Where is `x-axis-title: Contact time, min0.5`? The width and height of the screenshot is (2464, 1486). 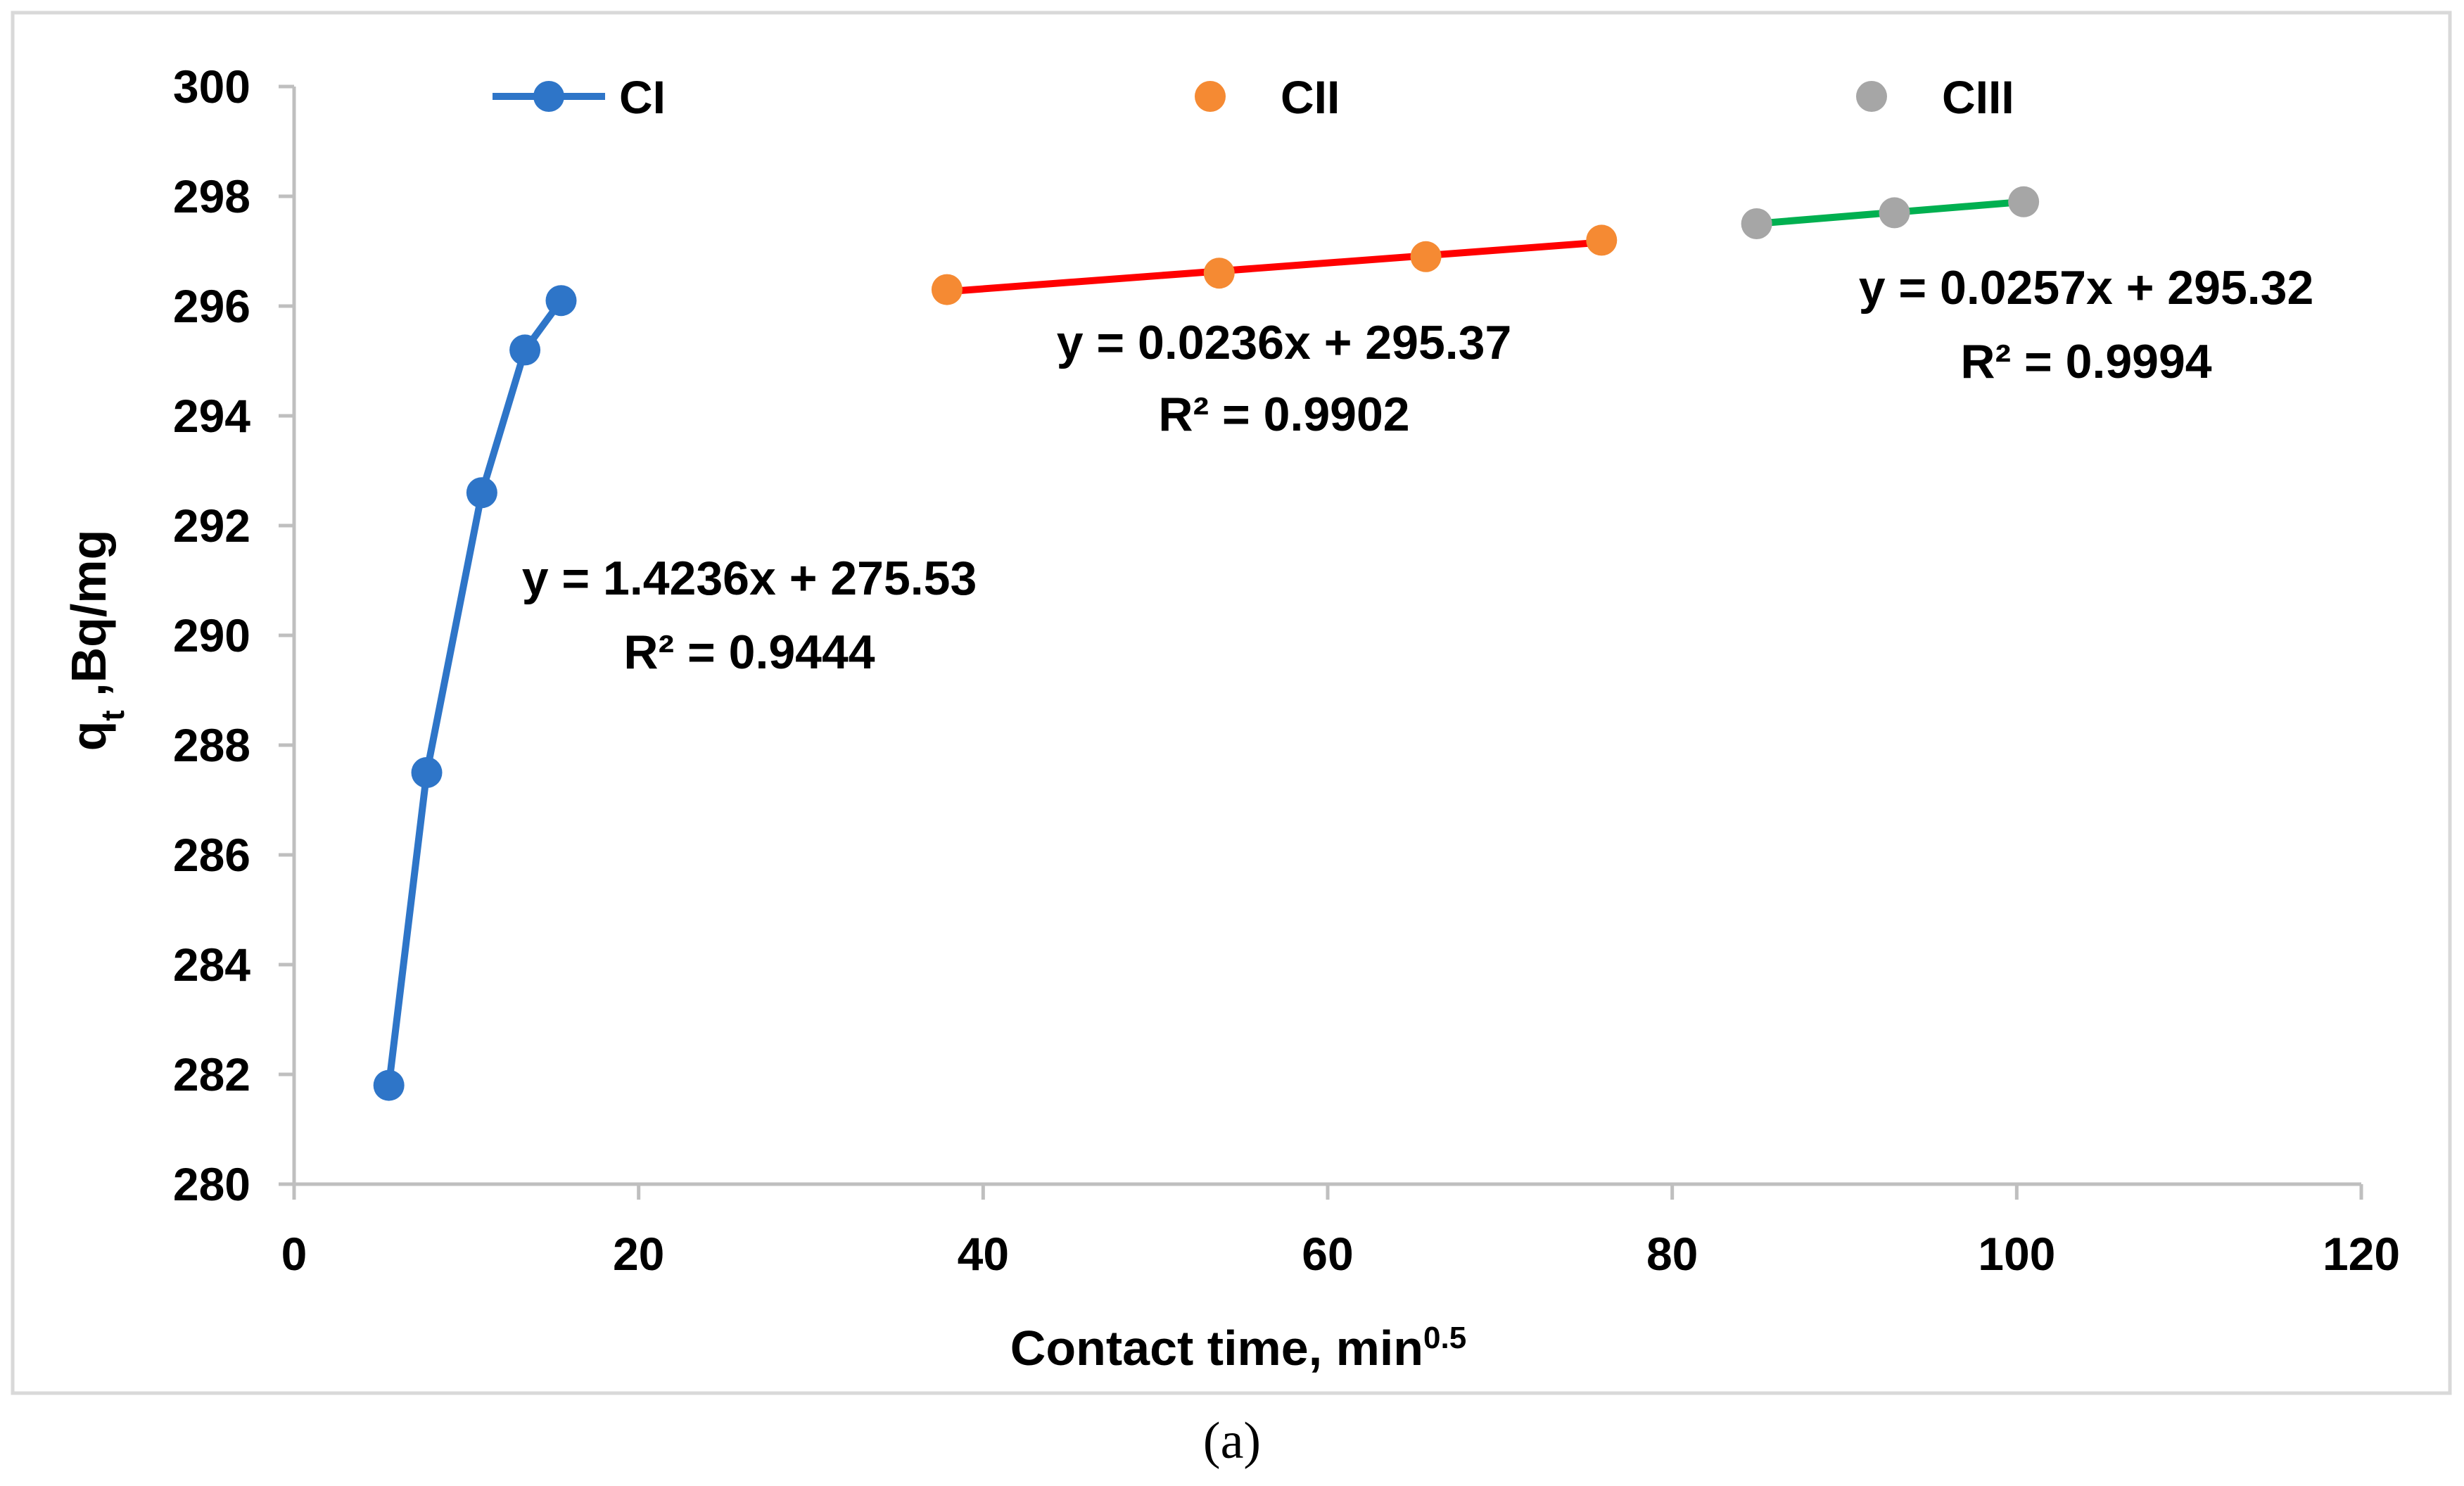 x-axis-title: Contact time, min0.5 is located at coordinates (1238, 1348).